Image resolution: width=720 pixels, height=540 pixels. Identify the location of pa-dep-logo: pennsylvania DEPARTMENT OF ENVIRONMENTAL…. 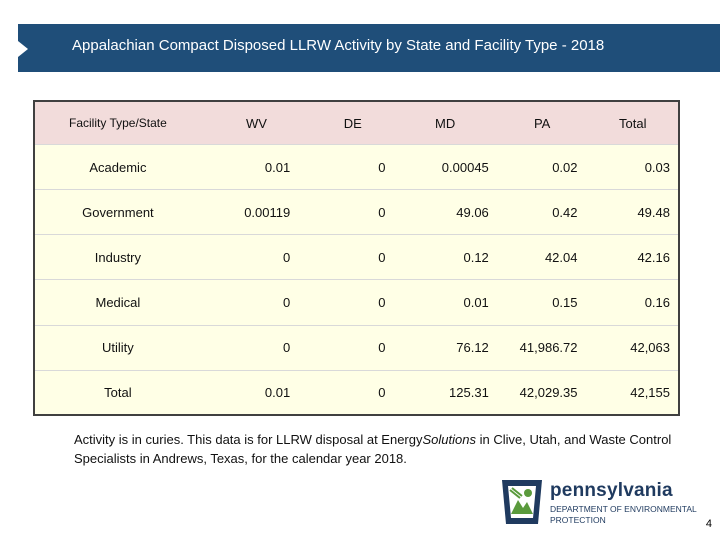
(603, 503).